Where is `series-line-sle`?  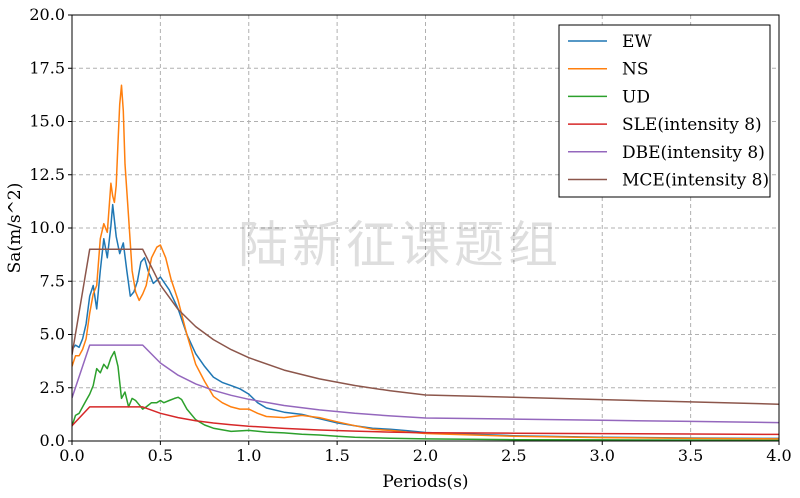 series-line-sle is located at coordinates (425, 421).